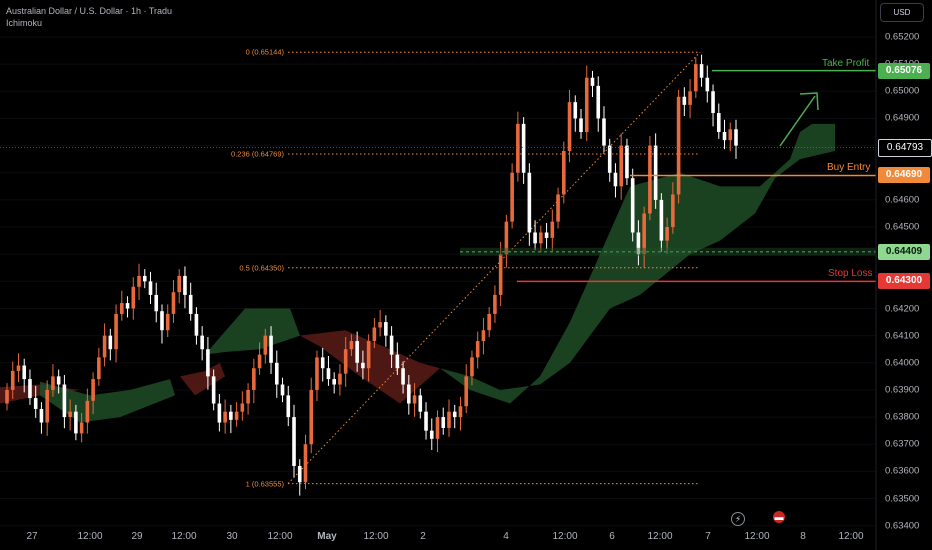 Image resolution: width=932 pixels, height=550 pixels. I want to click on level-price-label: 0.65076, so click(904, 70).